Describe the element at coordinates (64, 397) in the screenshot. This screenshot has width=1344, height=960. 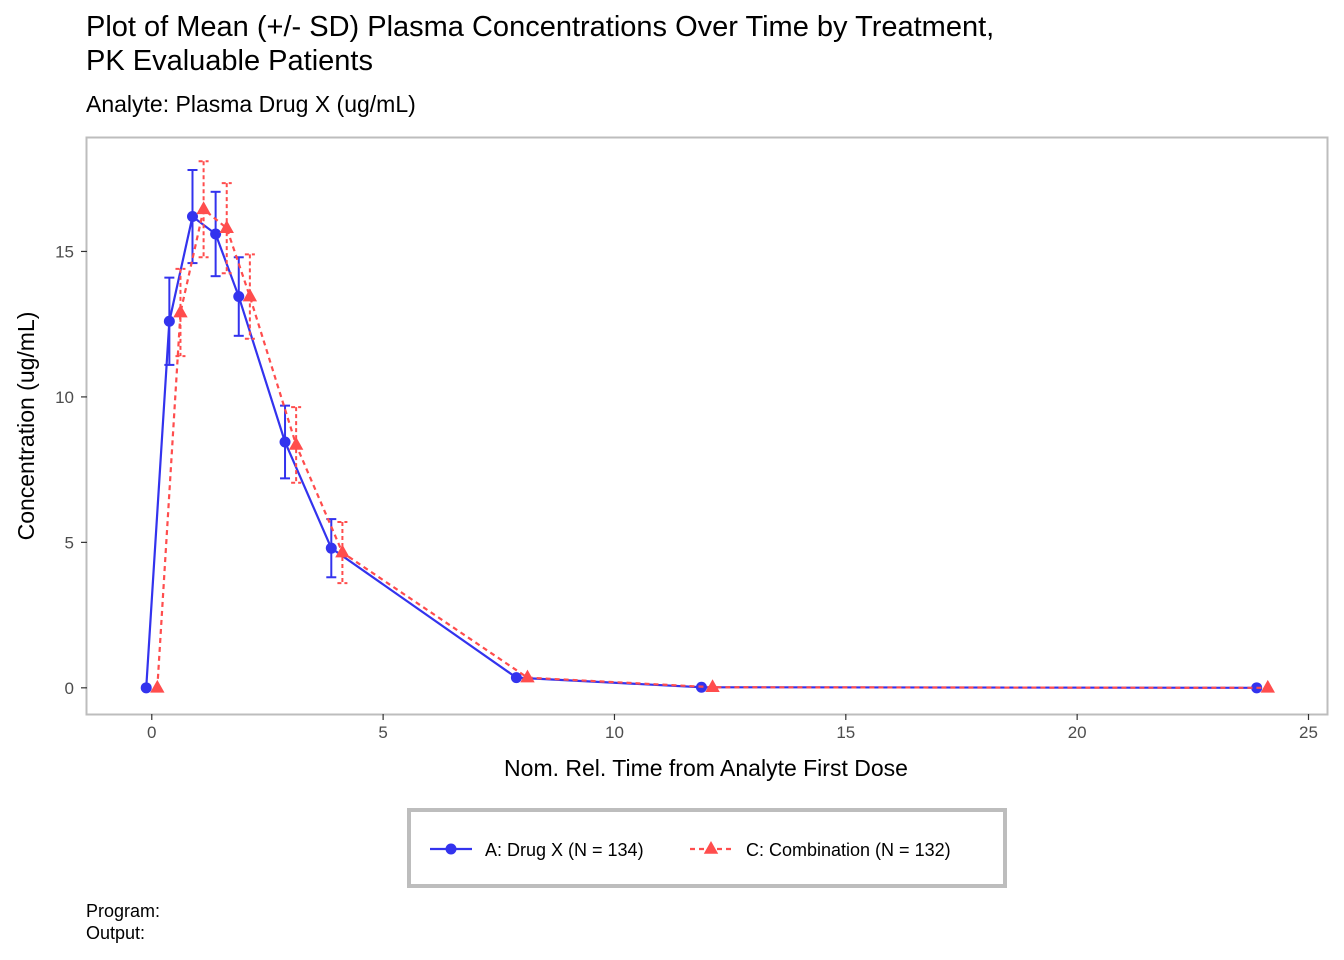
I see `y-tick-label: 10` at that location.